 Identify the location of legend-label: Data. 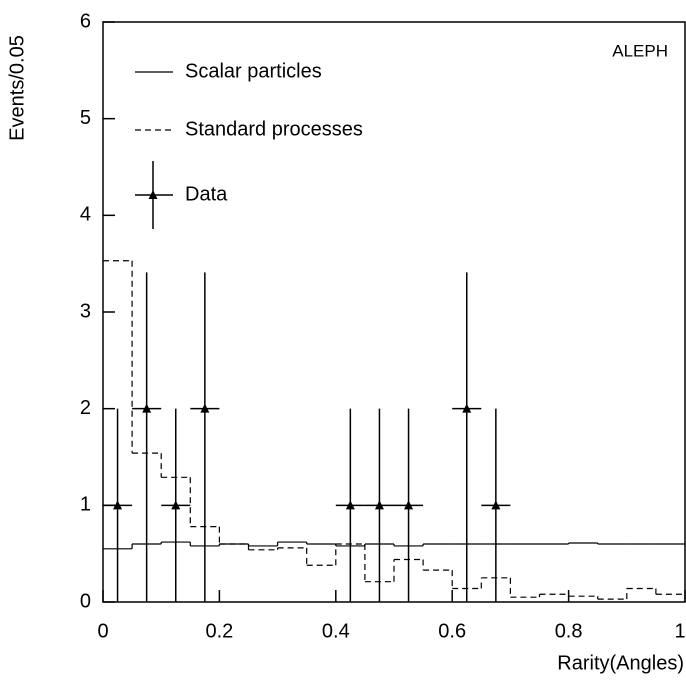
(206, 194).